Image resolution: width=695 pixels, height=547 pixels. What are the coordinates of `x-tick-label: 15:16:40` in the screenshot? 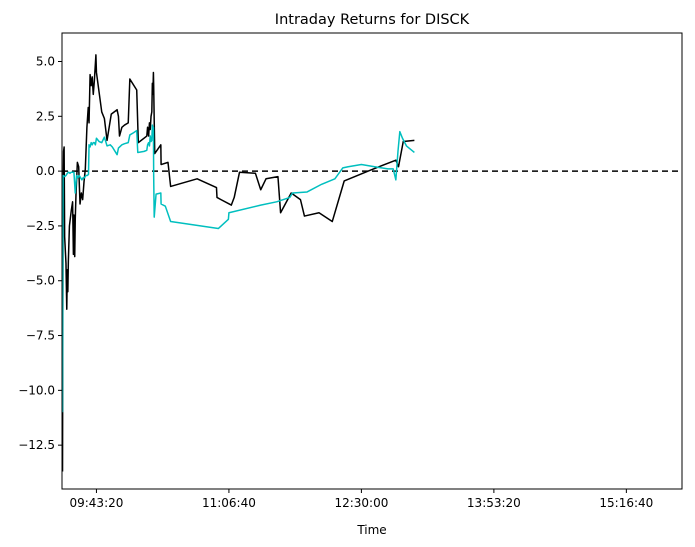 It's located at (626, 503).